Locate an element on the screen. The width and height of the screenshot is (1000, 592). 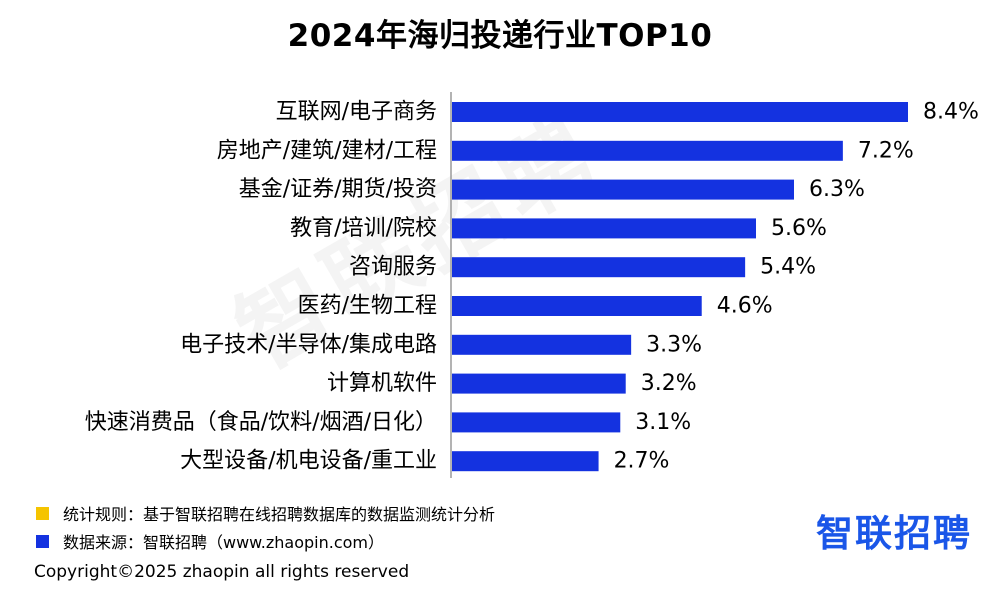
value-label: 2.7% is located at coordinates (642, 461).